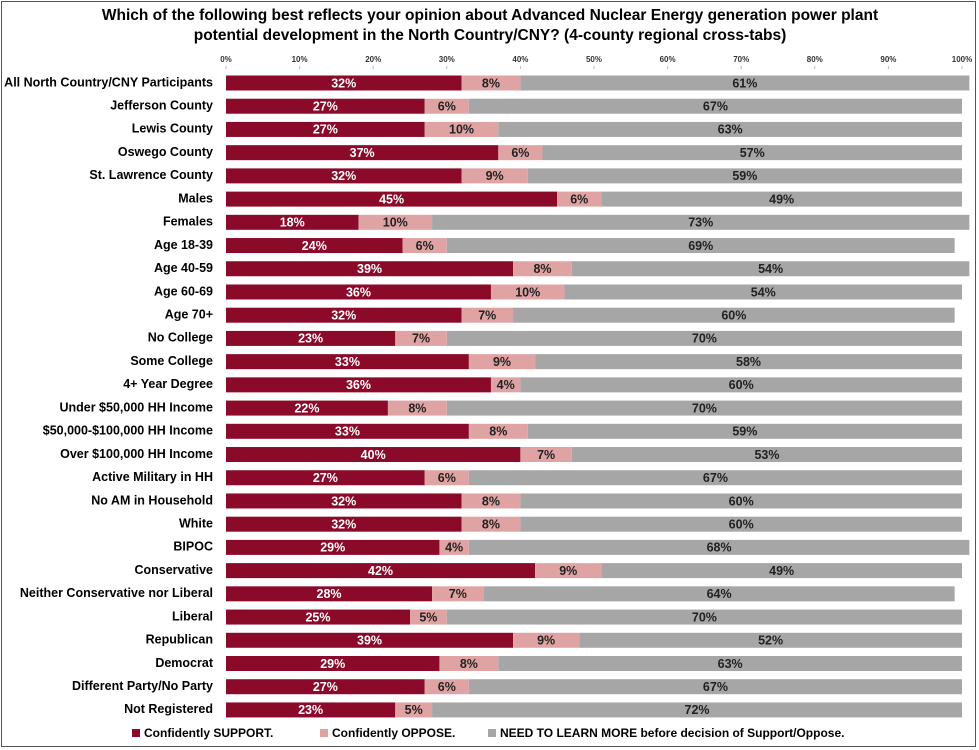 The height and width of the screenshot is (750, 979). I want to click on category-label: Females, so click(188, 222).